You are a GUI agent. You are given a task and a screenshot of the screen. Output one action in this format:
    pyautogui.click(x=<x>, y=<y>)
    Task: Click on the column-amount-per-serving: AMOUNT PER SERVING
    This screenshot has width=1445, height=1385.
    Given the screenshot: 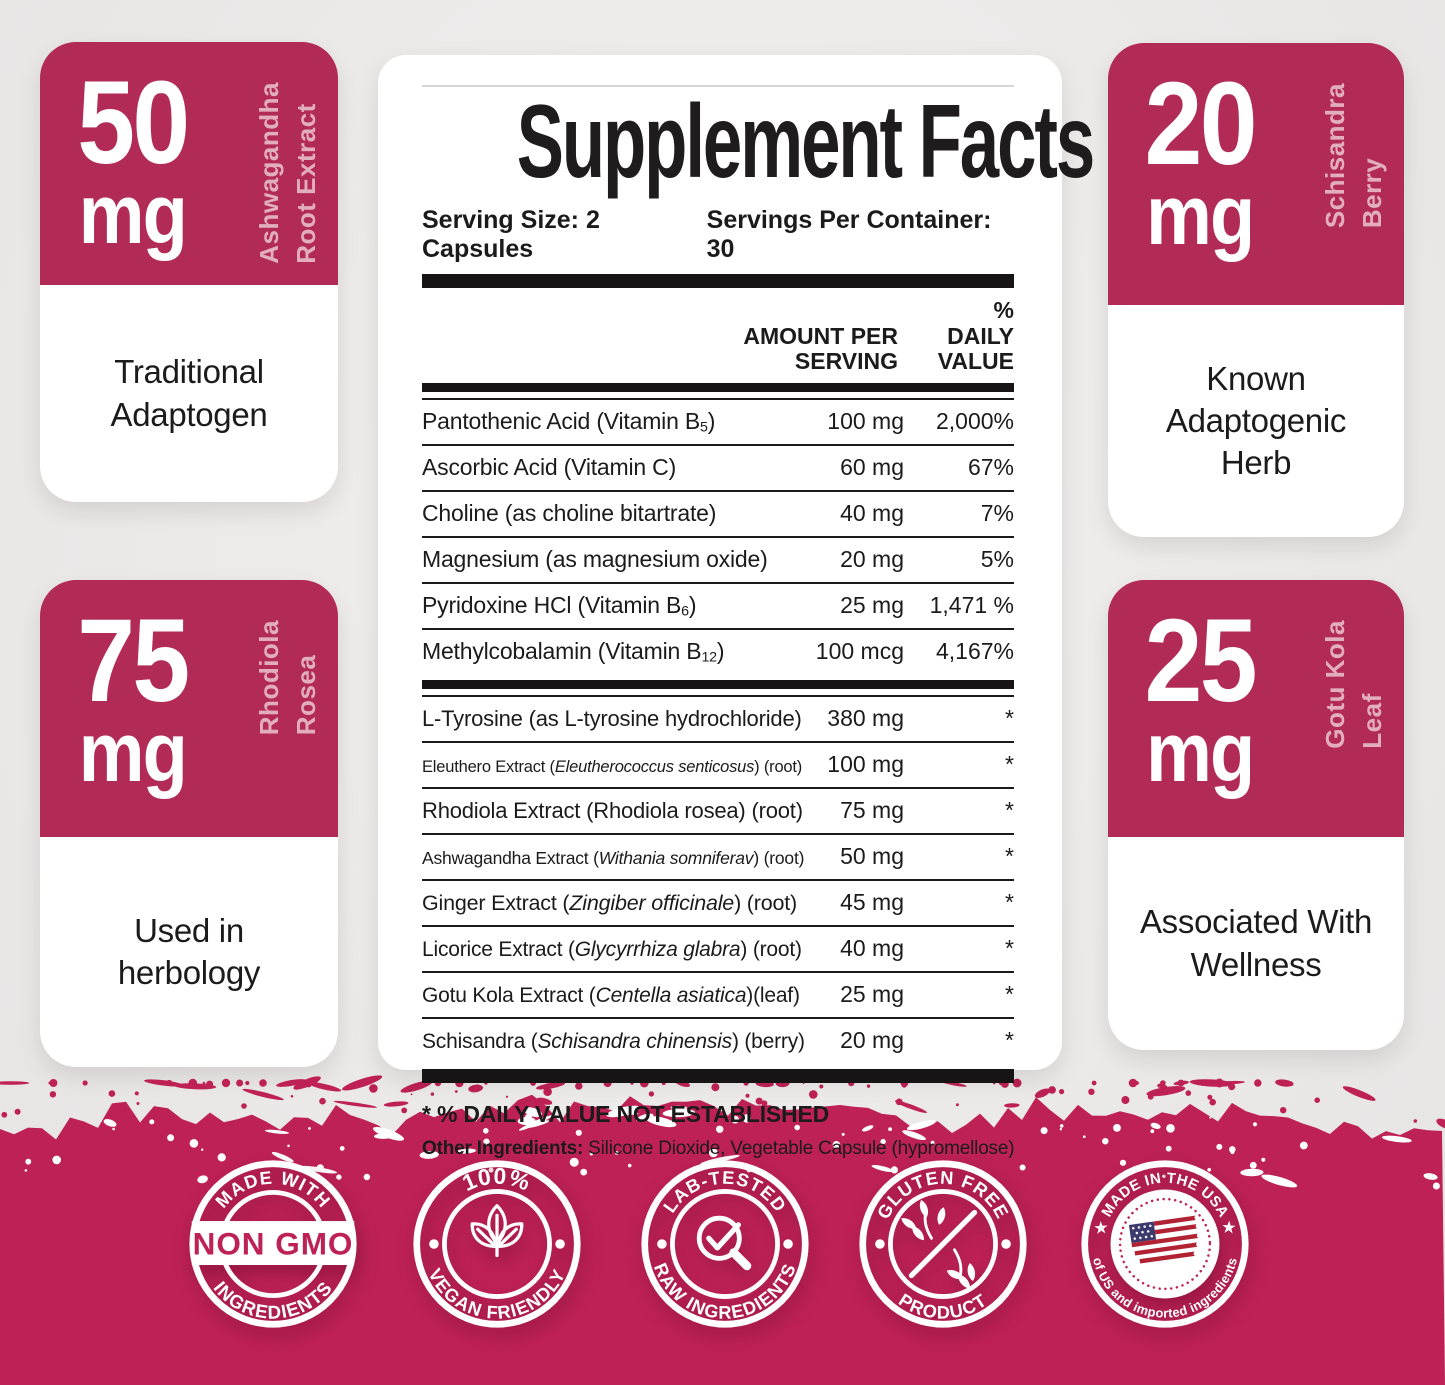 What is the action you would take?
    pyautogui.click(x=820, y=348)
    